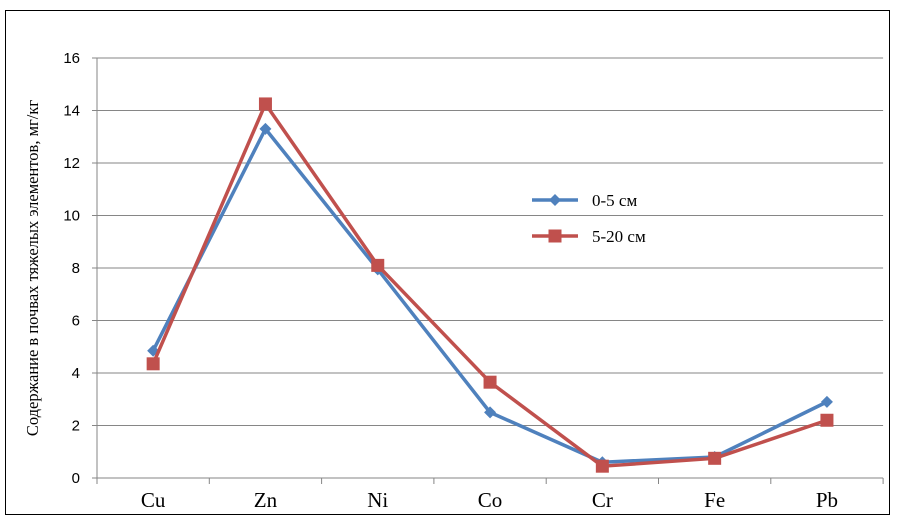 The height and width of the screenshot is (520, 899). Describe the element at coordinates (76, 268) in the screenshot. I see `y-tick-label: 8` at that location.